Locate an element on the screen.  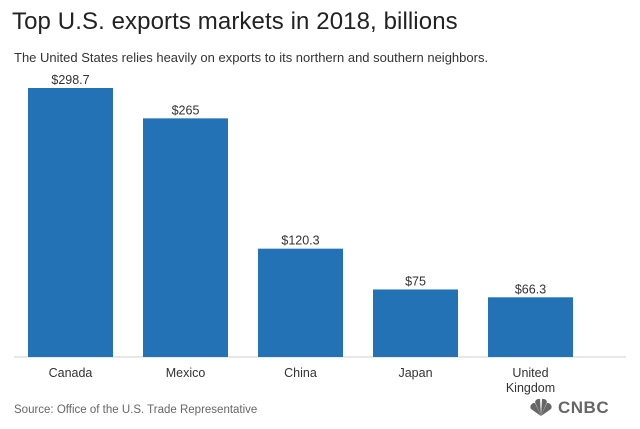
brand-name: CNBC is located at coordinates (584, 407).